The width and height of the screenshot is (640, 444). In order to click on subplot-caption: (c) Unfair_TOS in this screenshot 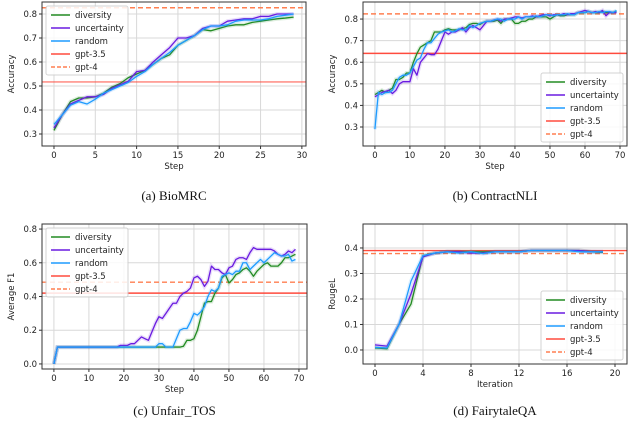, I will do `click(174, 410)`.